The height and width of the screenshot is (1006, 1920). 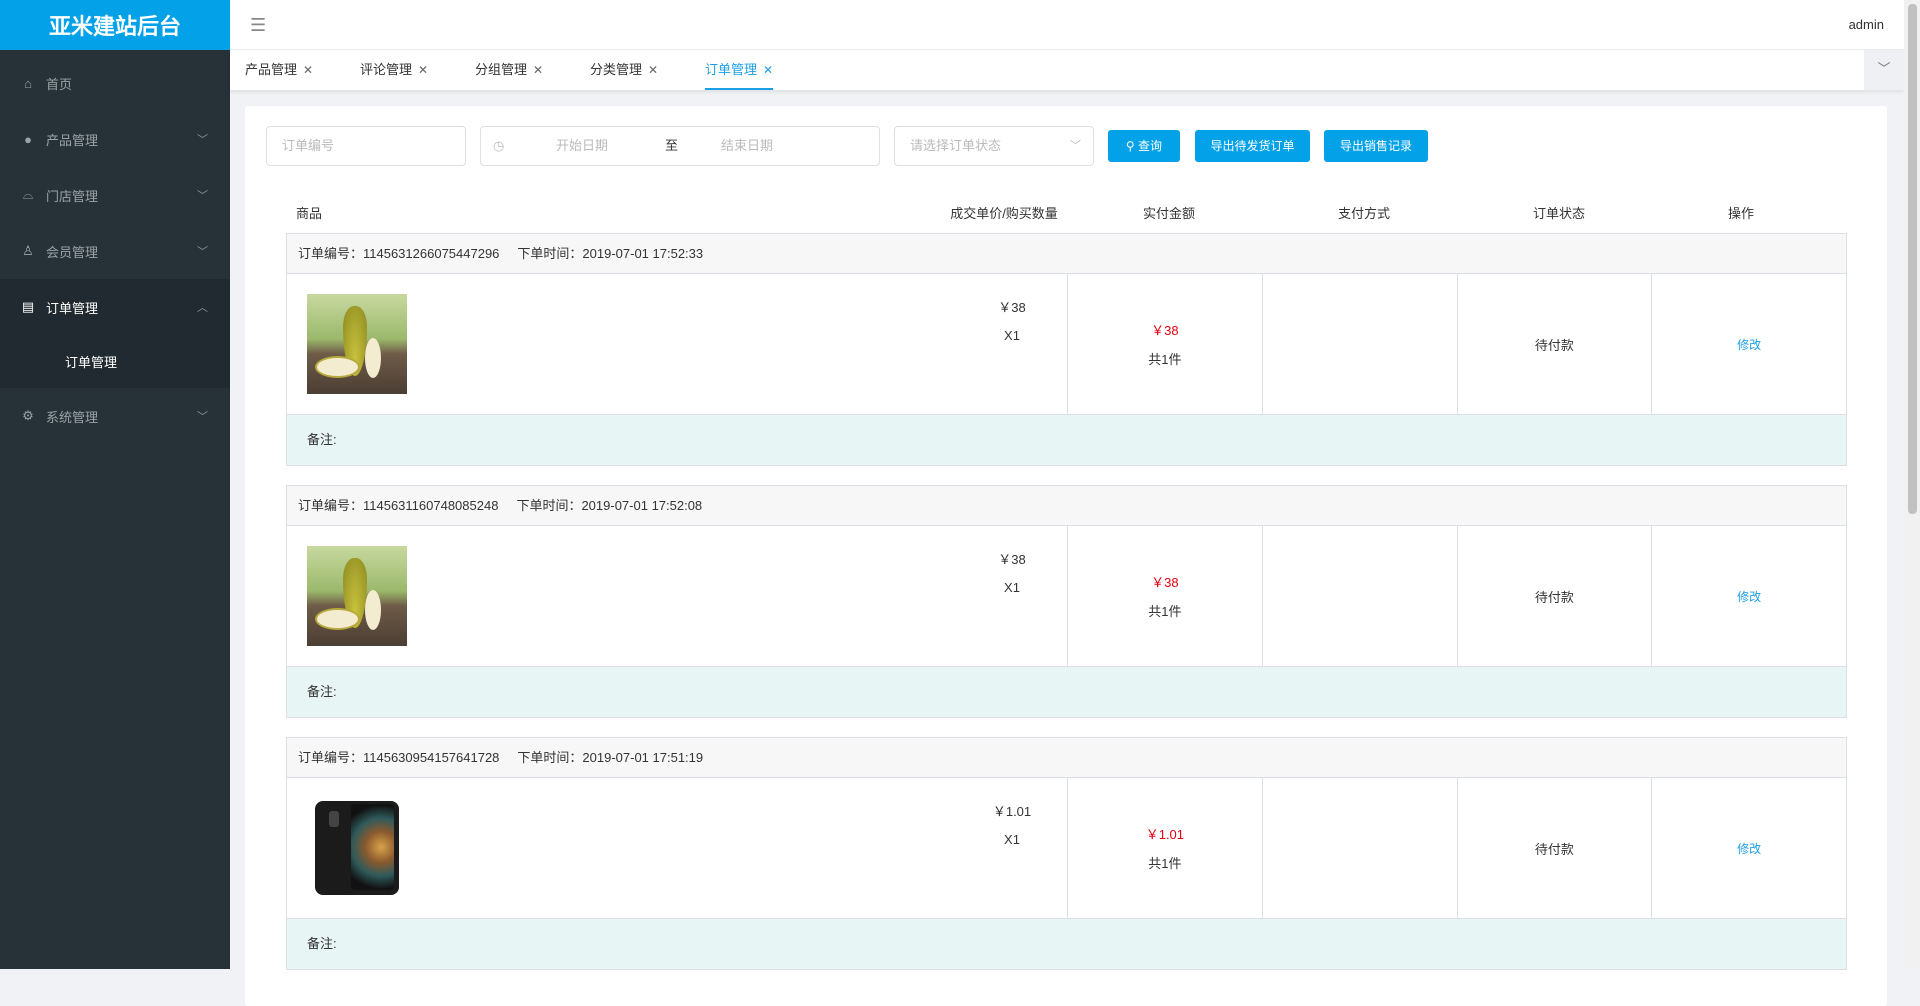 What do you see at coordinates (747, 145) in the screenshot?
I see `end-date-input: 结束日期` at bounding box center [747, 145].